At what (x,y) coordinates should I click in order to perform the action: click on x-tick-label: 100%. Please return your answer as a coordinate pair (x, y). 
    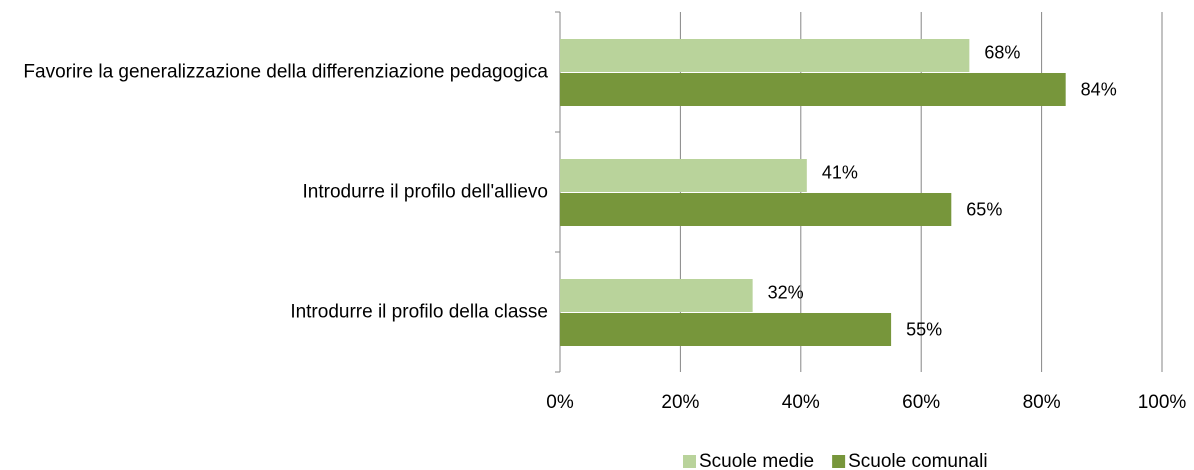
    Looking at the image, I should click on (1162, 402).